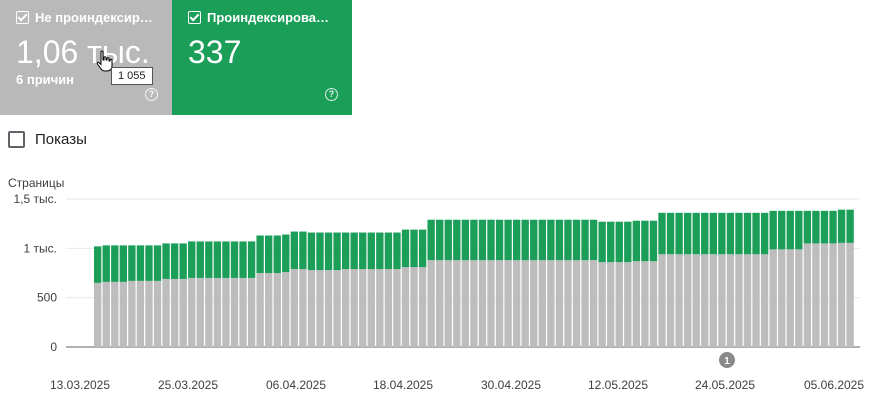 This screenshot has height=406, width=874. Describe the element at coordinates (132, 76) in the screenshot. I see `tooltip: 1 055` at that location.